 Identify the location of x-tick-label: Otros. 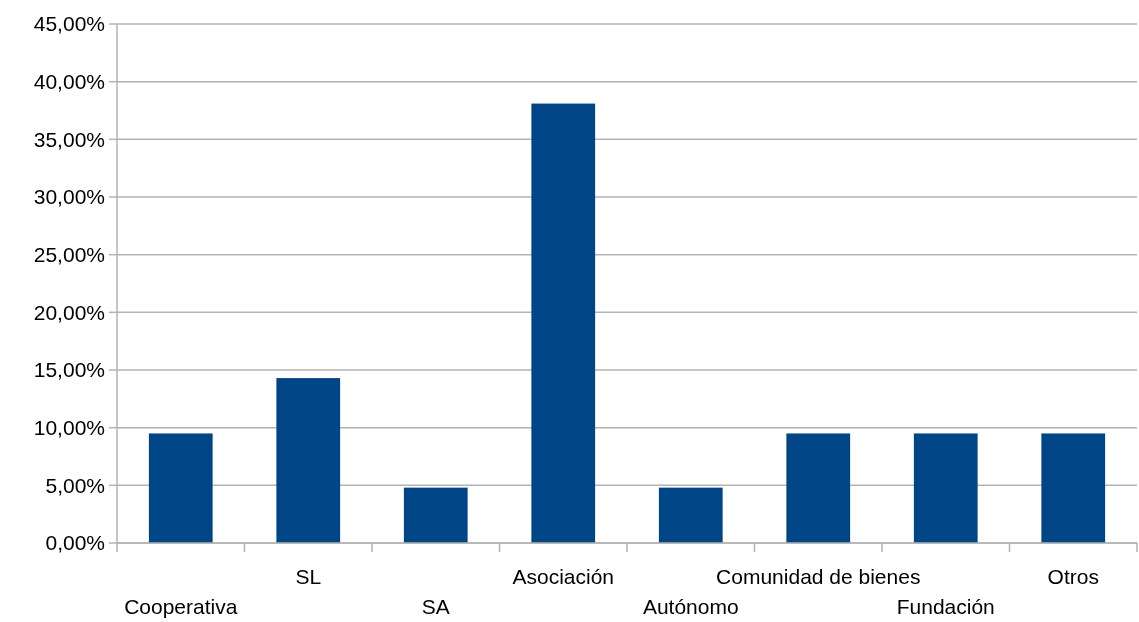
(1073, 577).